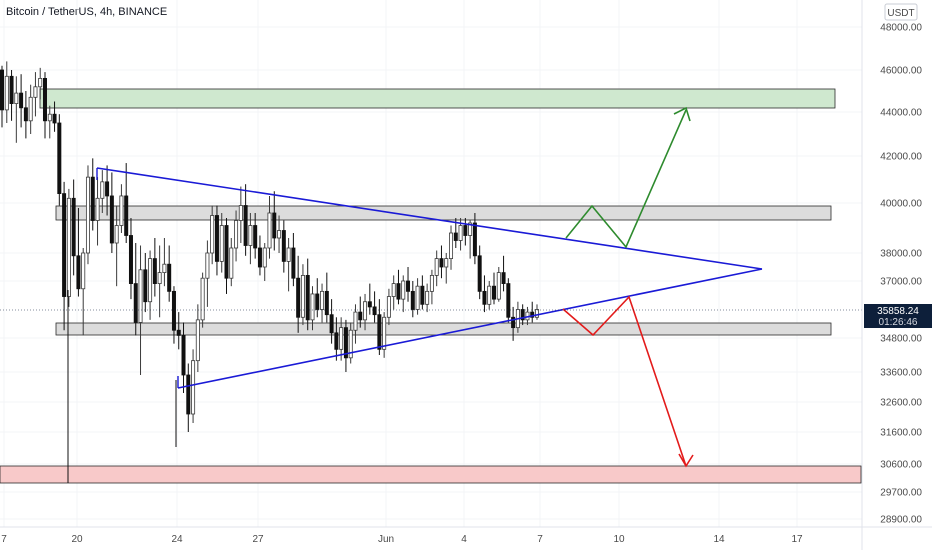  What do you see at coordinates (431, 474) in the screenshot?
I see `zone-target-support` at bounding box center [431, 474].